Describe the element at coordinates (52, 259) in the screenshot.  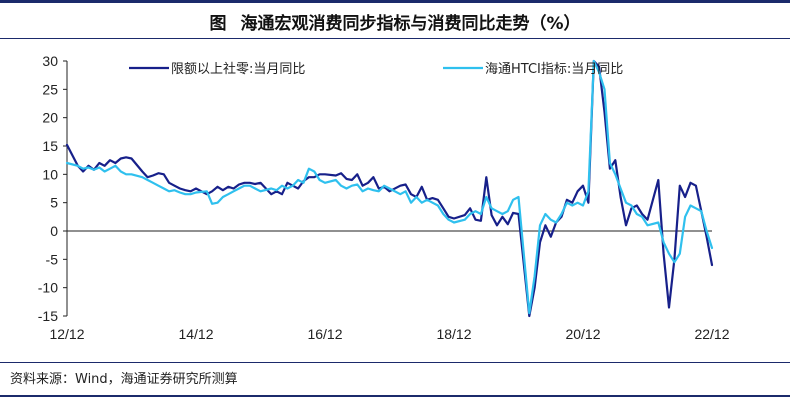
I see `y-tick-label: -5` at that location.